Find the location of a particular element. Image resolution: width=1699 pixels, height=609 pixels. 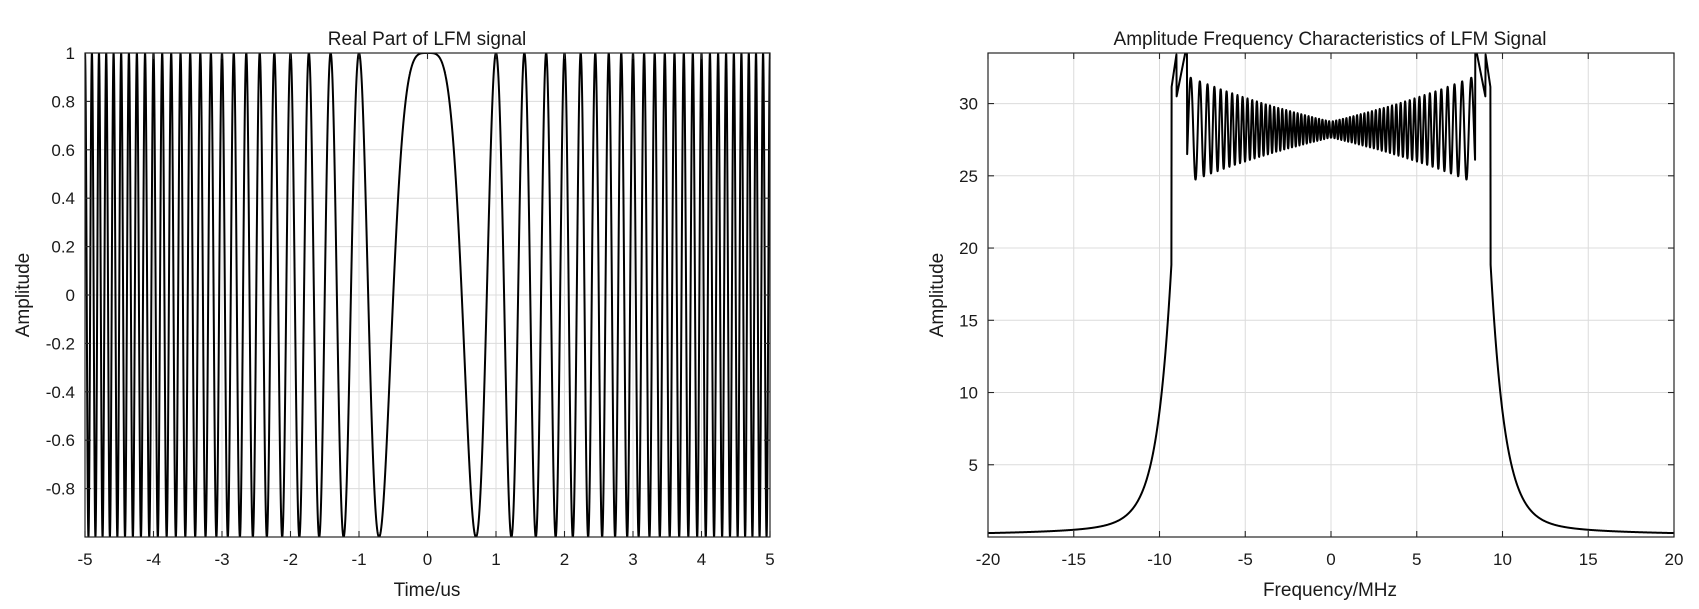

y-tick-label: 15 is located at coordinates (968, 320).